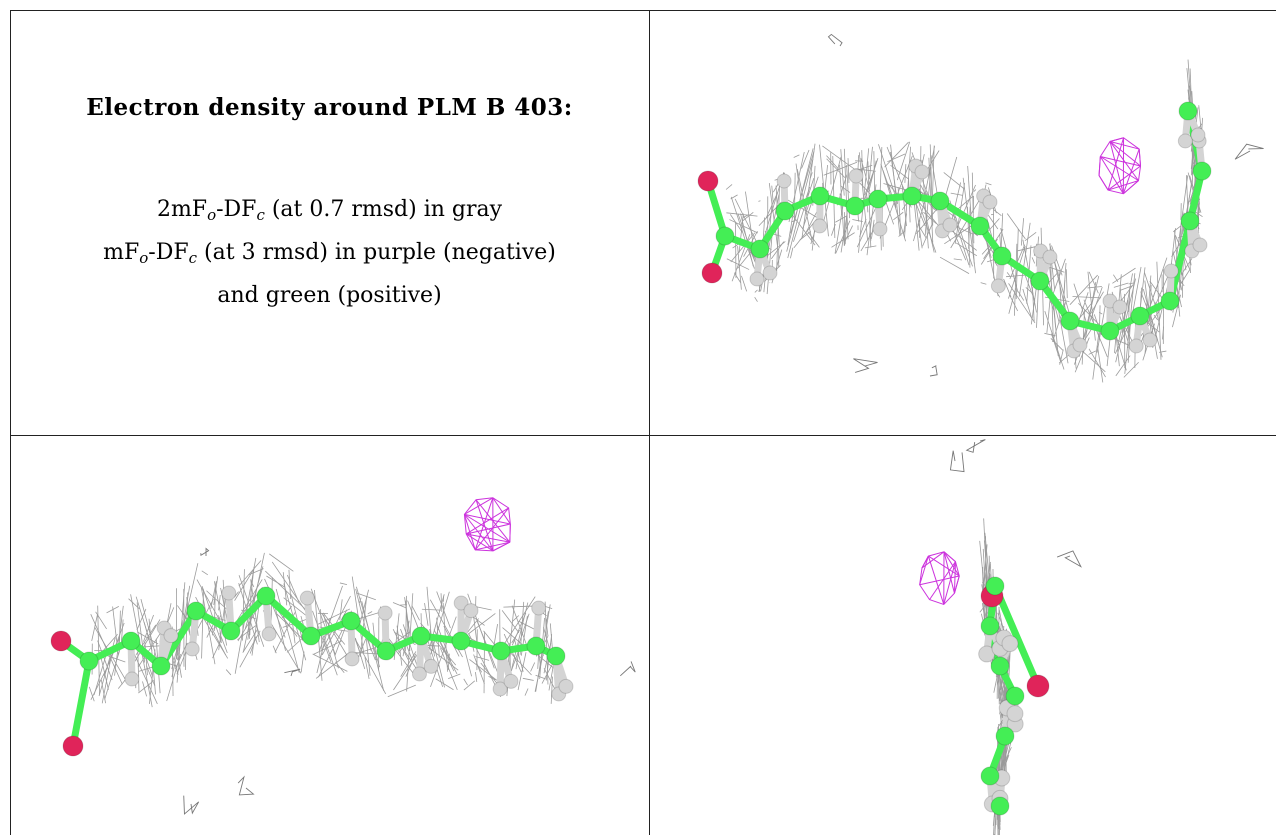  I want to click on legend-line2-prefix: mF, so click(121, 252).